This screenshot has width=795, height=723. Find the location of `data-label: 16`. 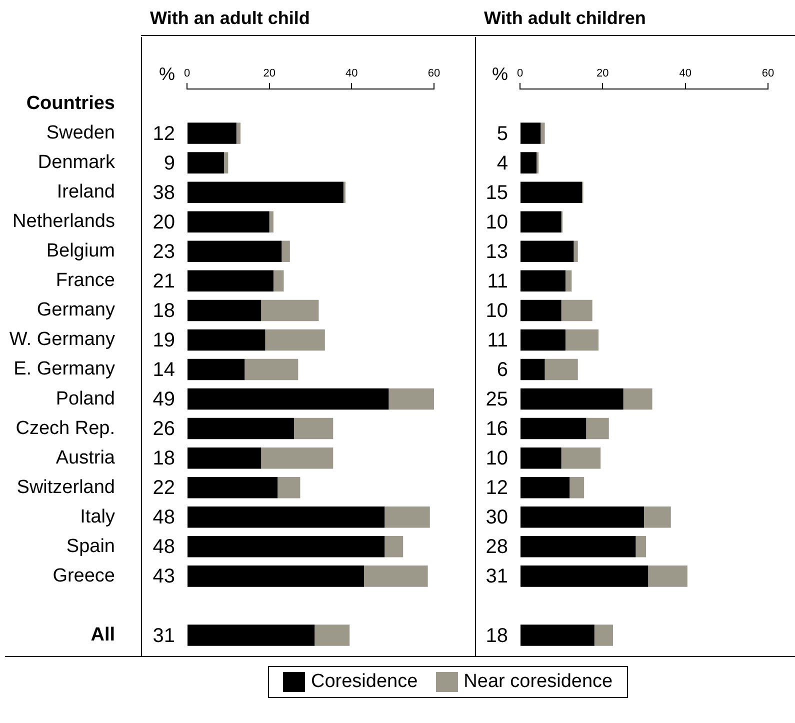

data-label: 16 is located at coordinates (497, 429).